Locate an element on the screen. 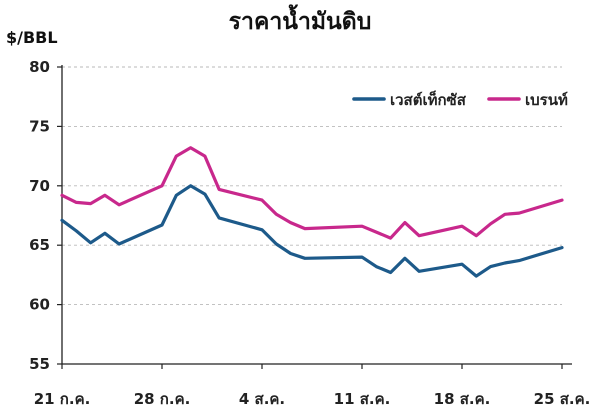 The height and width of the screenshot is (410, 600). x-tick-label: 18 ส.ค. is located at coordinates (462, 399).